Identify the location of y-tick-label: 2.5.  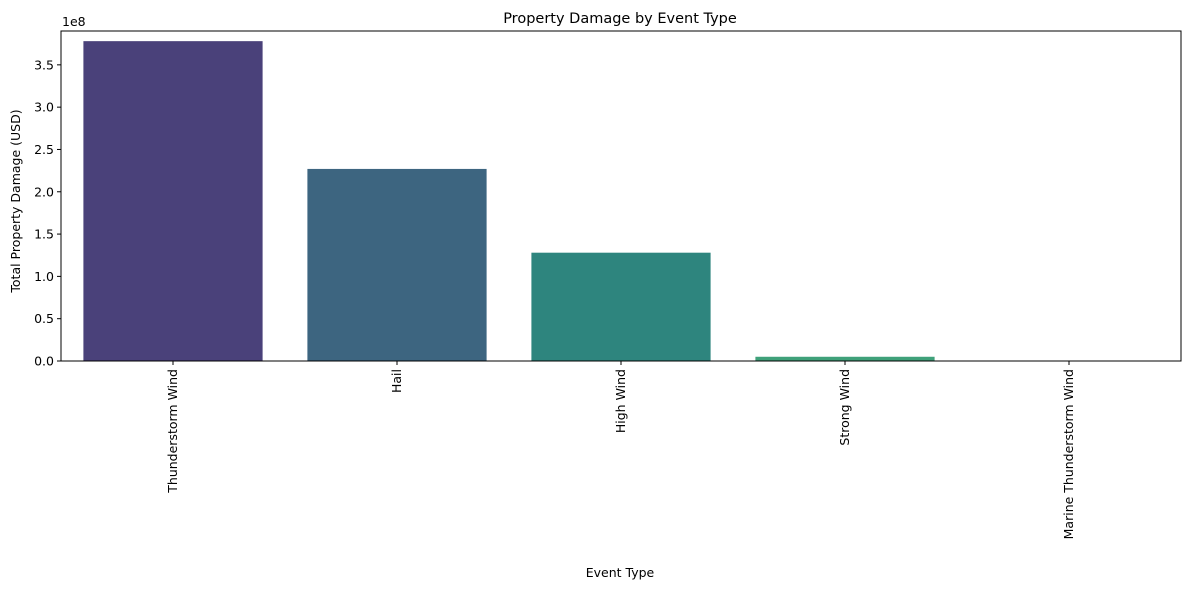
(44, 149).